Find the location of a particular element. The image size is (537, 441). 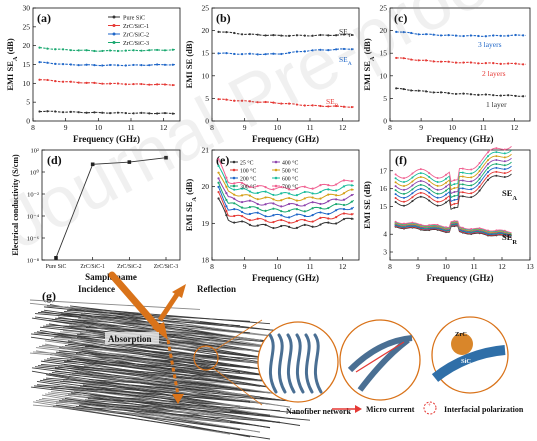

current-path is located at coordinates (380, 357).